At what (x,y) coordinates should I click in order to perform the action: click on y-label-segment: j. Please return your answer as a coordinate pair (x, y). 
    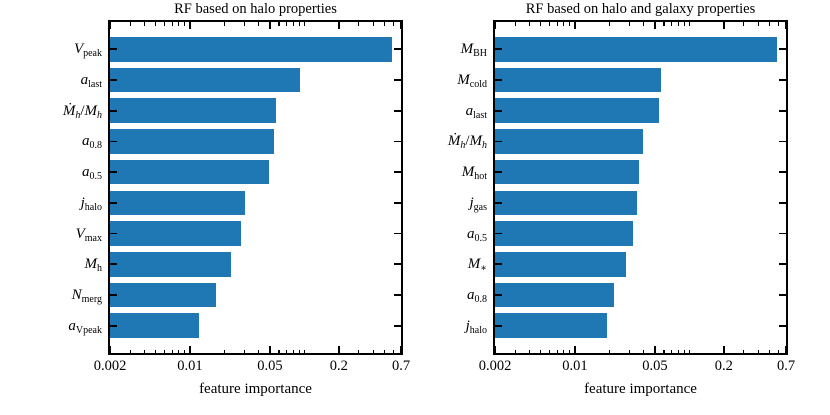
    Looking at the image, I should click on (471, 202).